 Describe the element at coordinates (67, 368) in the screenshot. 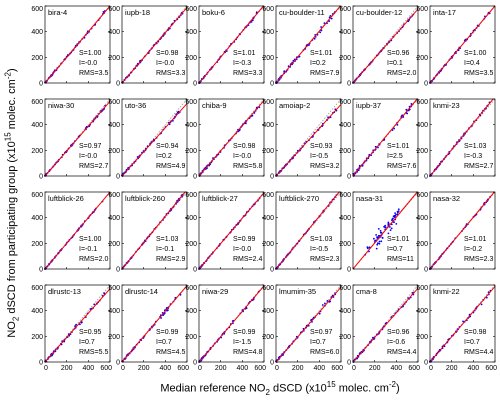

I see `x-tick-label: 200` at that location.